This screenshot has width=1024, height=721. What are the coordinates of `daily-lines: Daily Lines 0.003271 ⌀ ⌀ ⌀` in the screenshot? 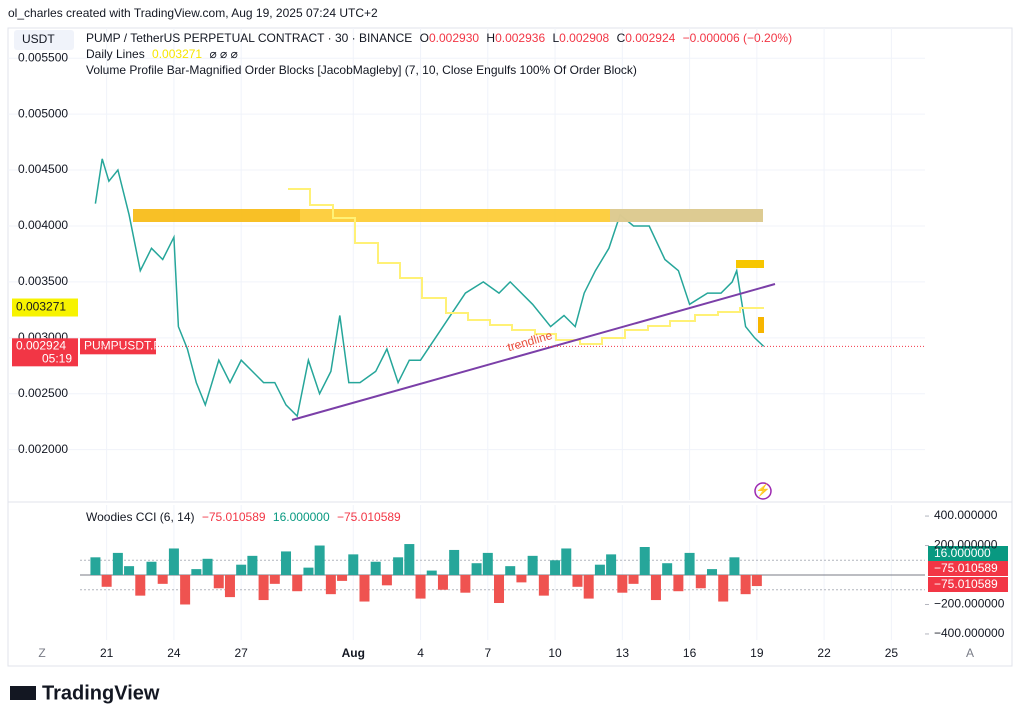 It's located at (162, 54).